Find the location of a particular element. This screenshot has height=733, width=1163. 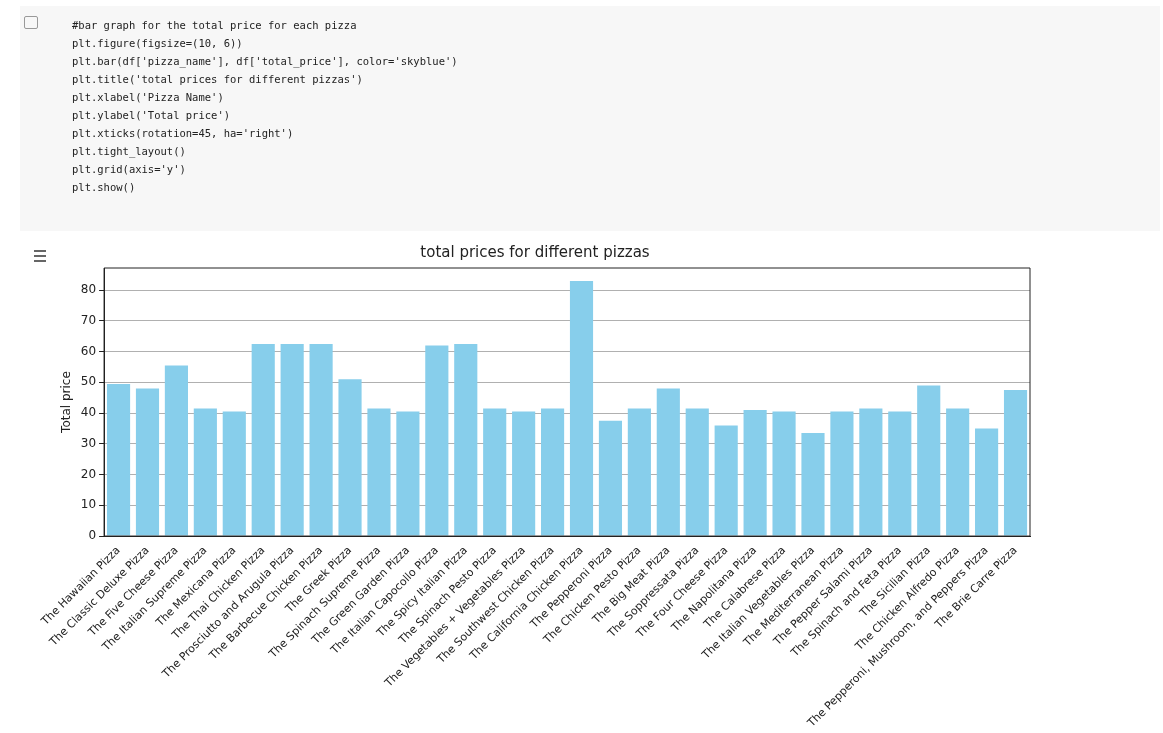

y-tick-label: 10 is located at coordinates (88, 504).